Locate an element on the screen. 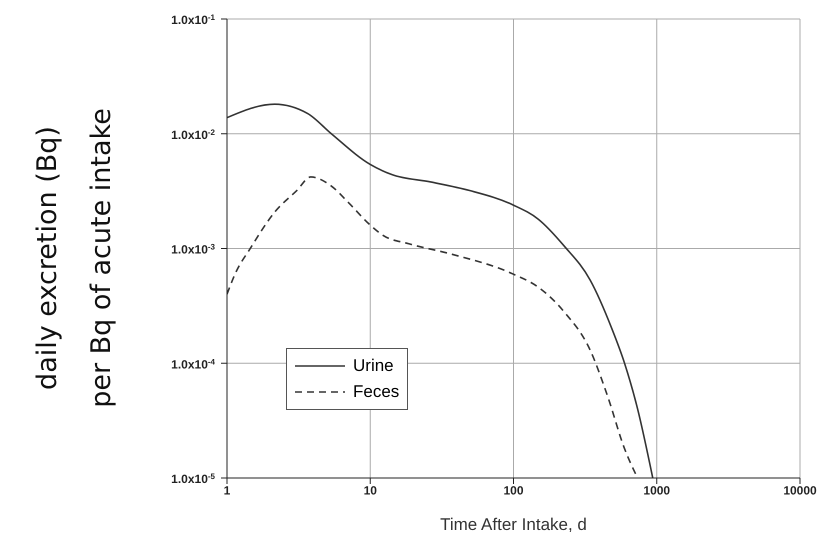 This screenshot has height=540, width=825. x-tick-label: 10 is located at coordinates (371, 491).